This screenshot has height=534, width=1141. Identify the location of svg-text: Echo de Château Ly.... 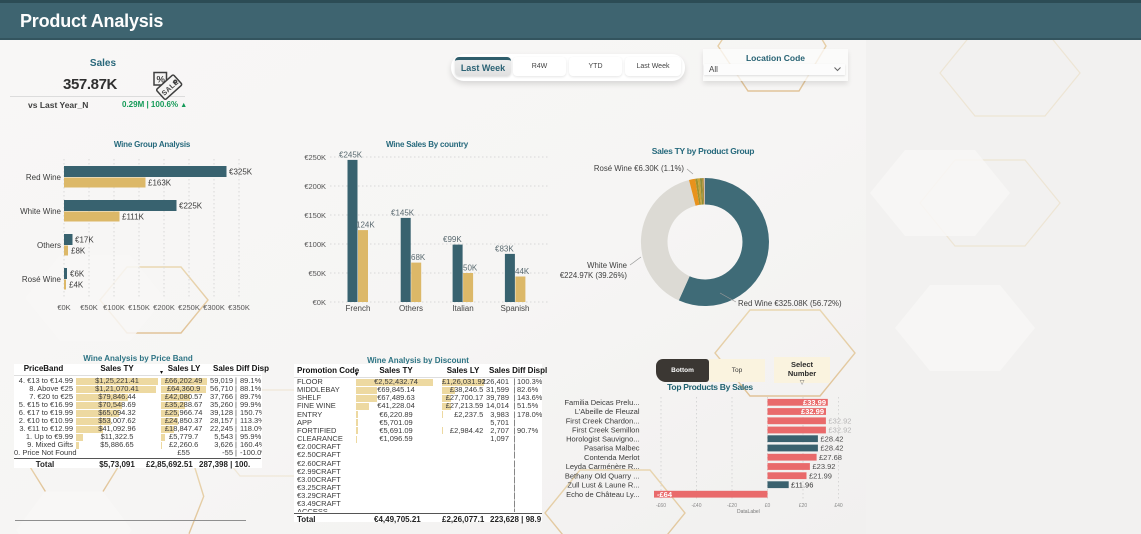
(602, 494).